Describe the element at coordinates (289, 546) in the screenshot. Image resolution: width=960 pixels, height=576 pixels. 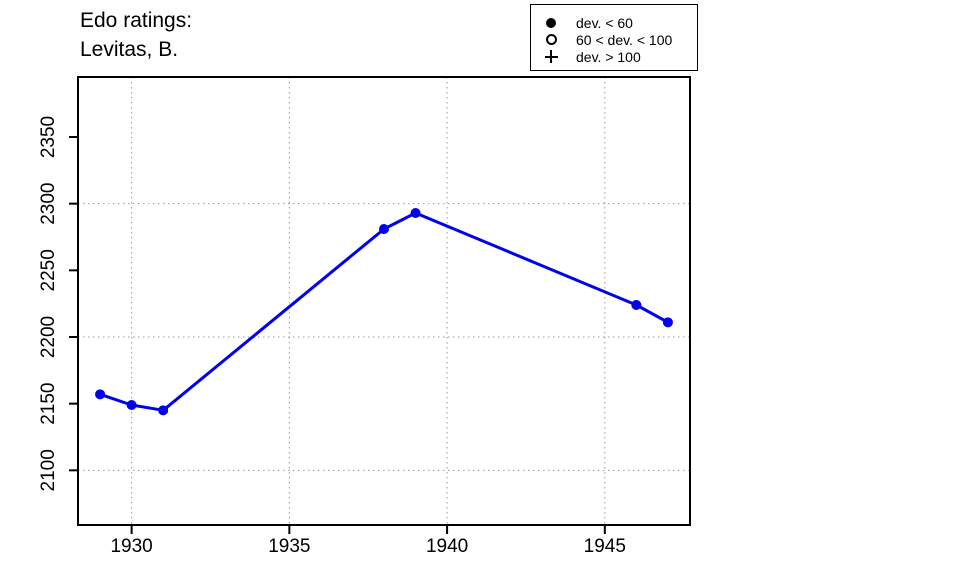
I see `x-tick-label: 1935` at that location.